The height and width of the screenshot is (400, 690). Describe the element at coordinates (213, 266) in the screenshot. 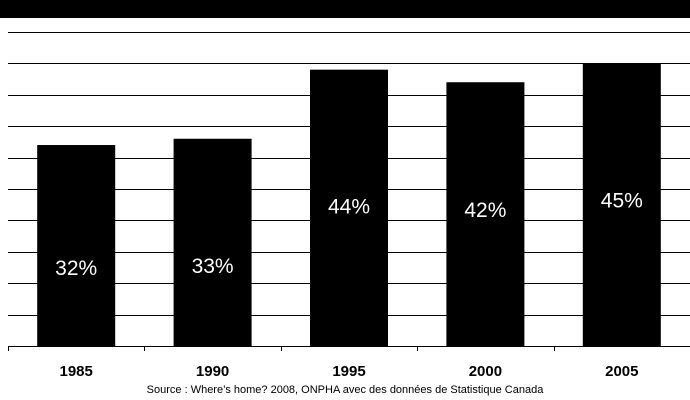

I see `data-label-1990: 33%` at that location.